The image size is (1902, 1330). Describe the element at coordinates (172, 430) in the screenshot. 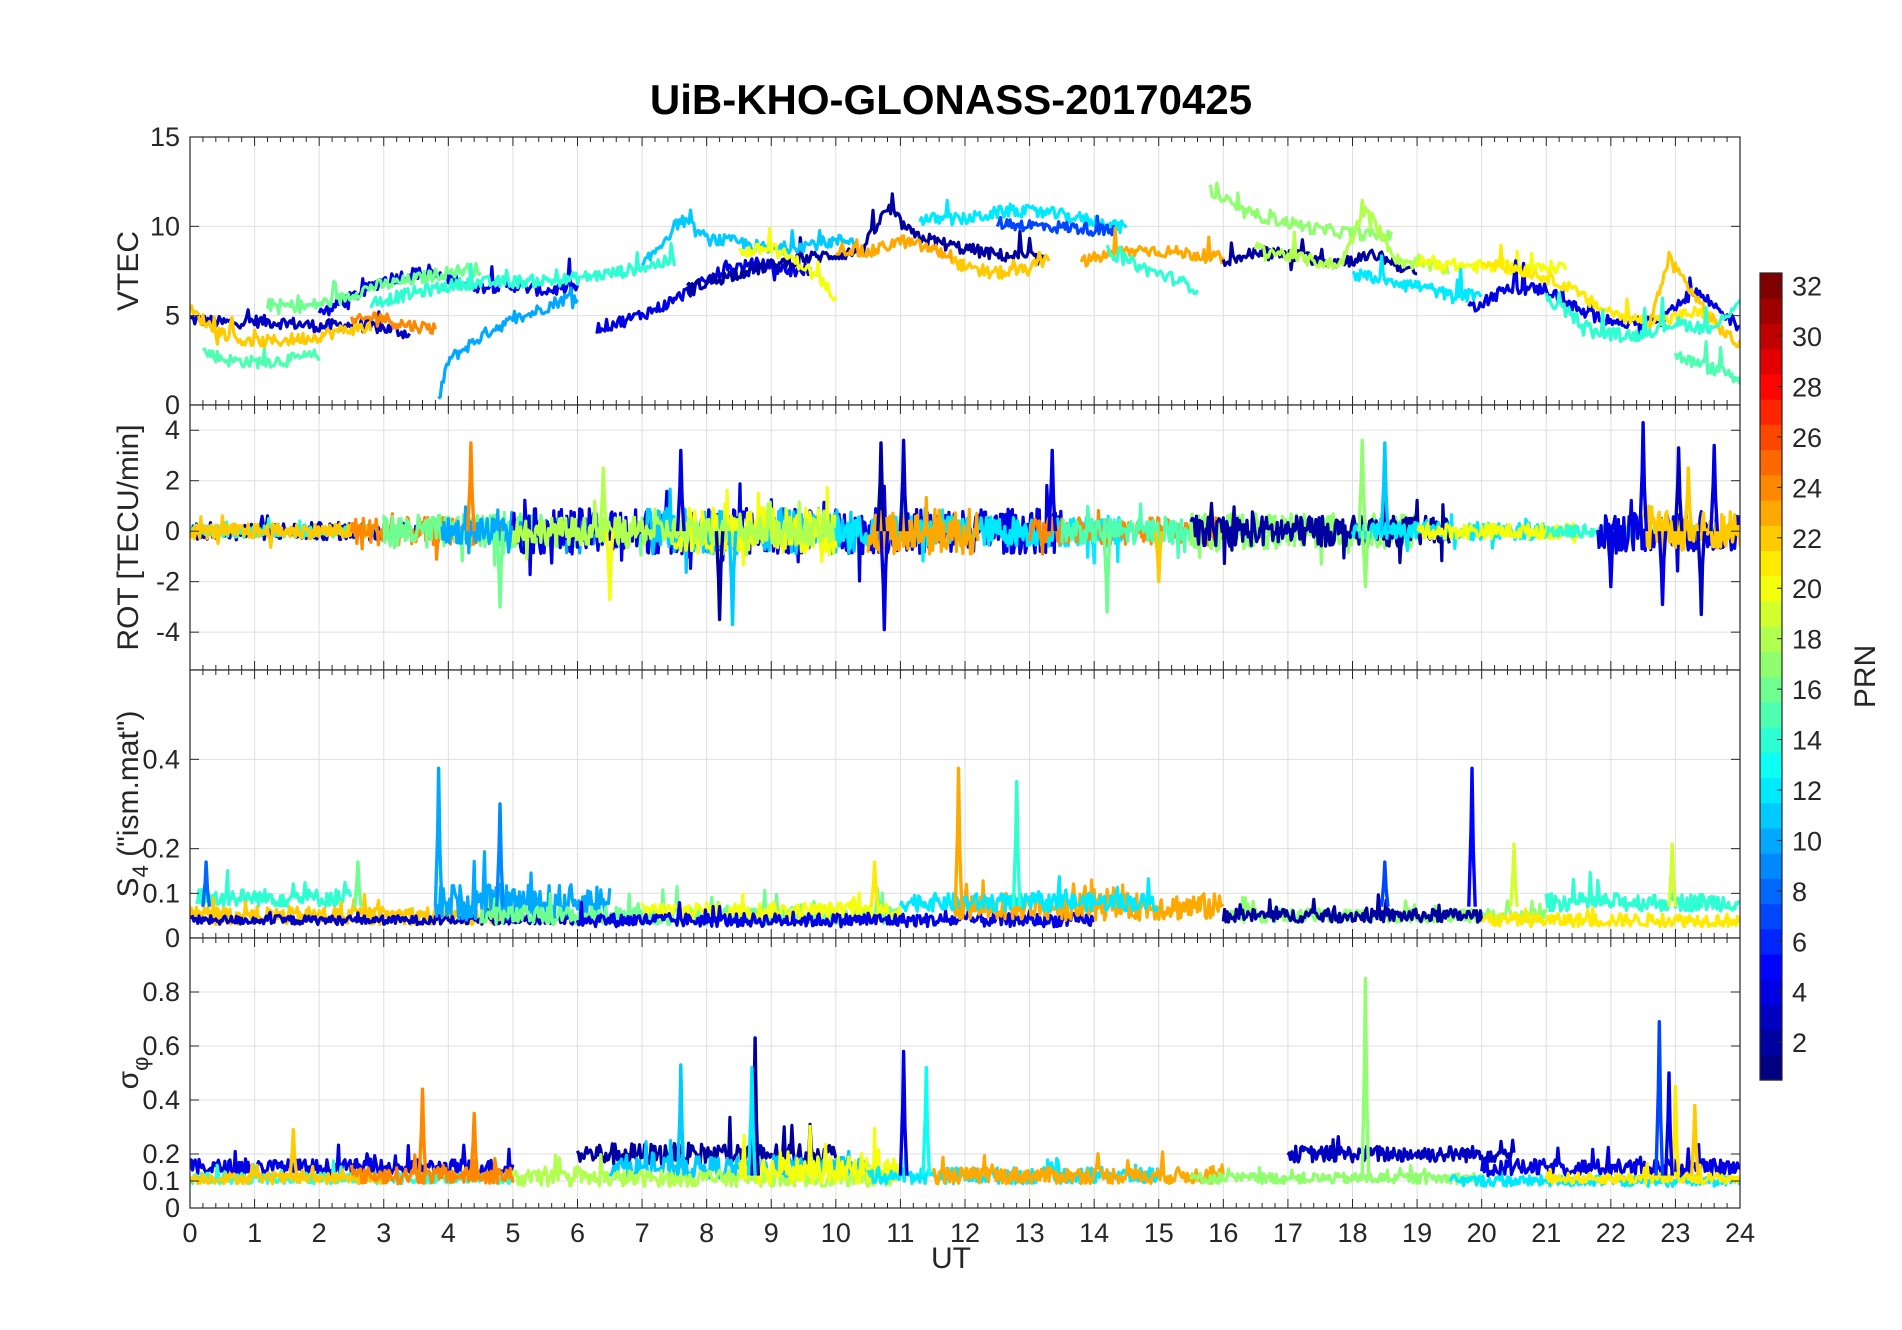

I see `y-tick-label: 4` at that location.